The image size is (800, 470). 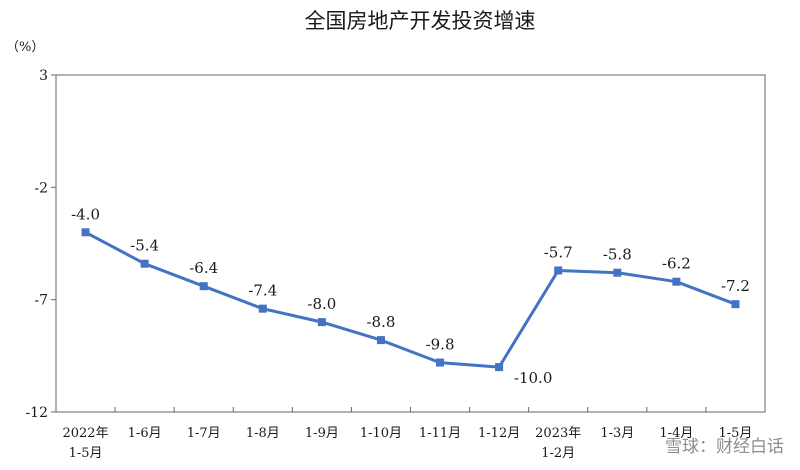 What do you see at coordinates (43, 76) in the screenshot?
I see `y-tick-label: 3` at bounding box center [43, 76].